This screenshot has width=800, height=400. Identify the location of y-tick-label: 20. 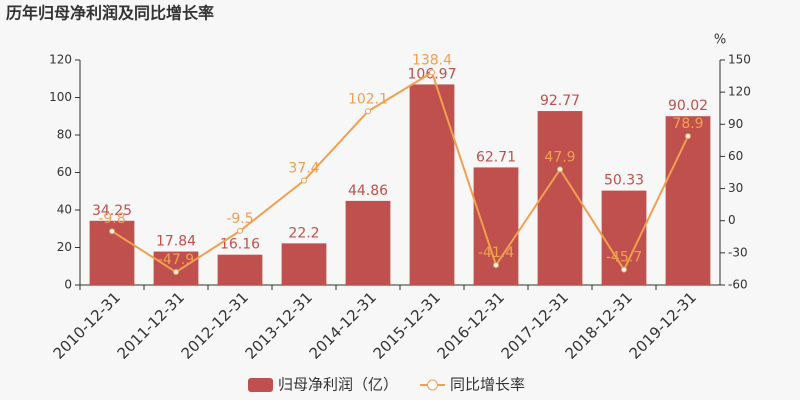
(64, 247).